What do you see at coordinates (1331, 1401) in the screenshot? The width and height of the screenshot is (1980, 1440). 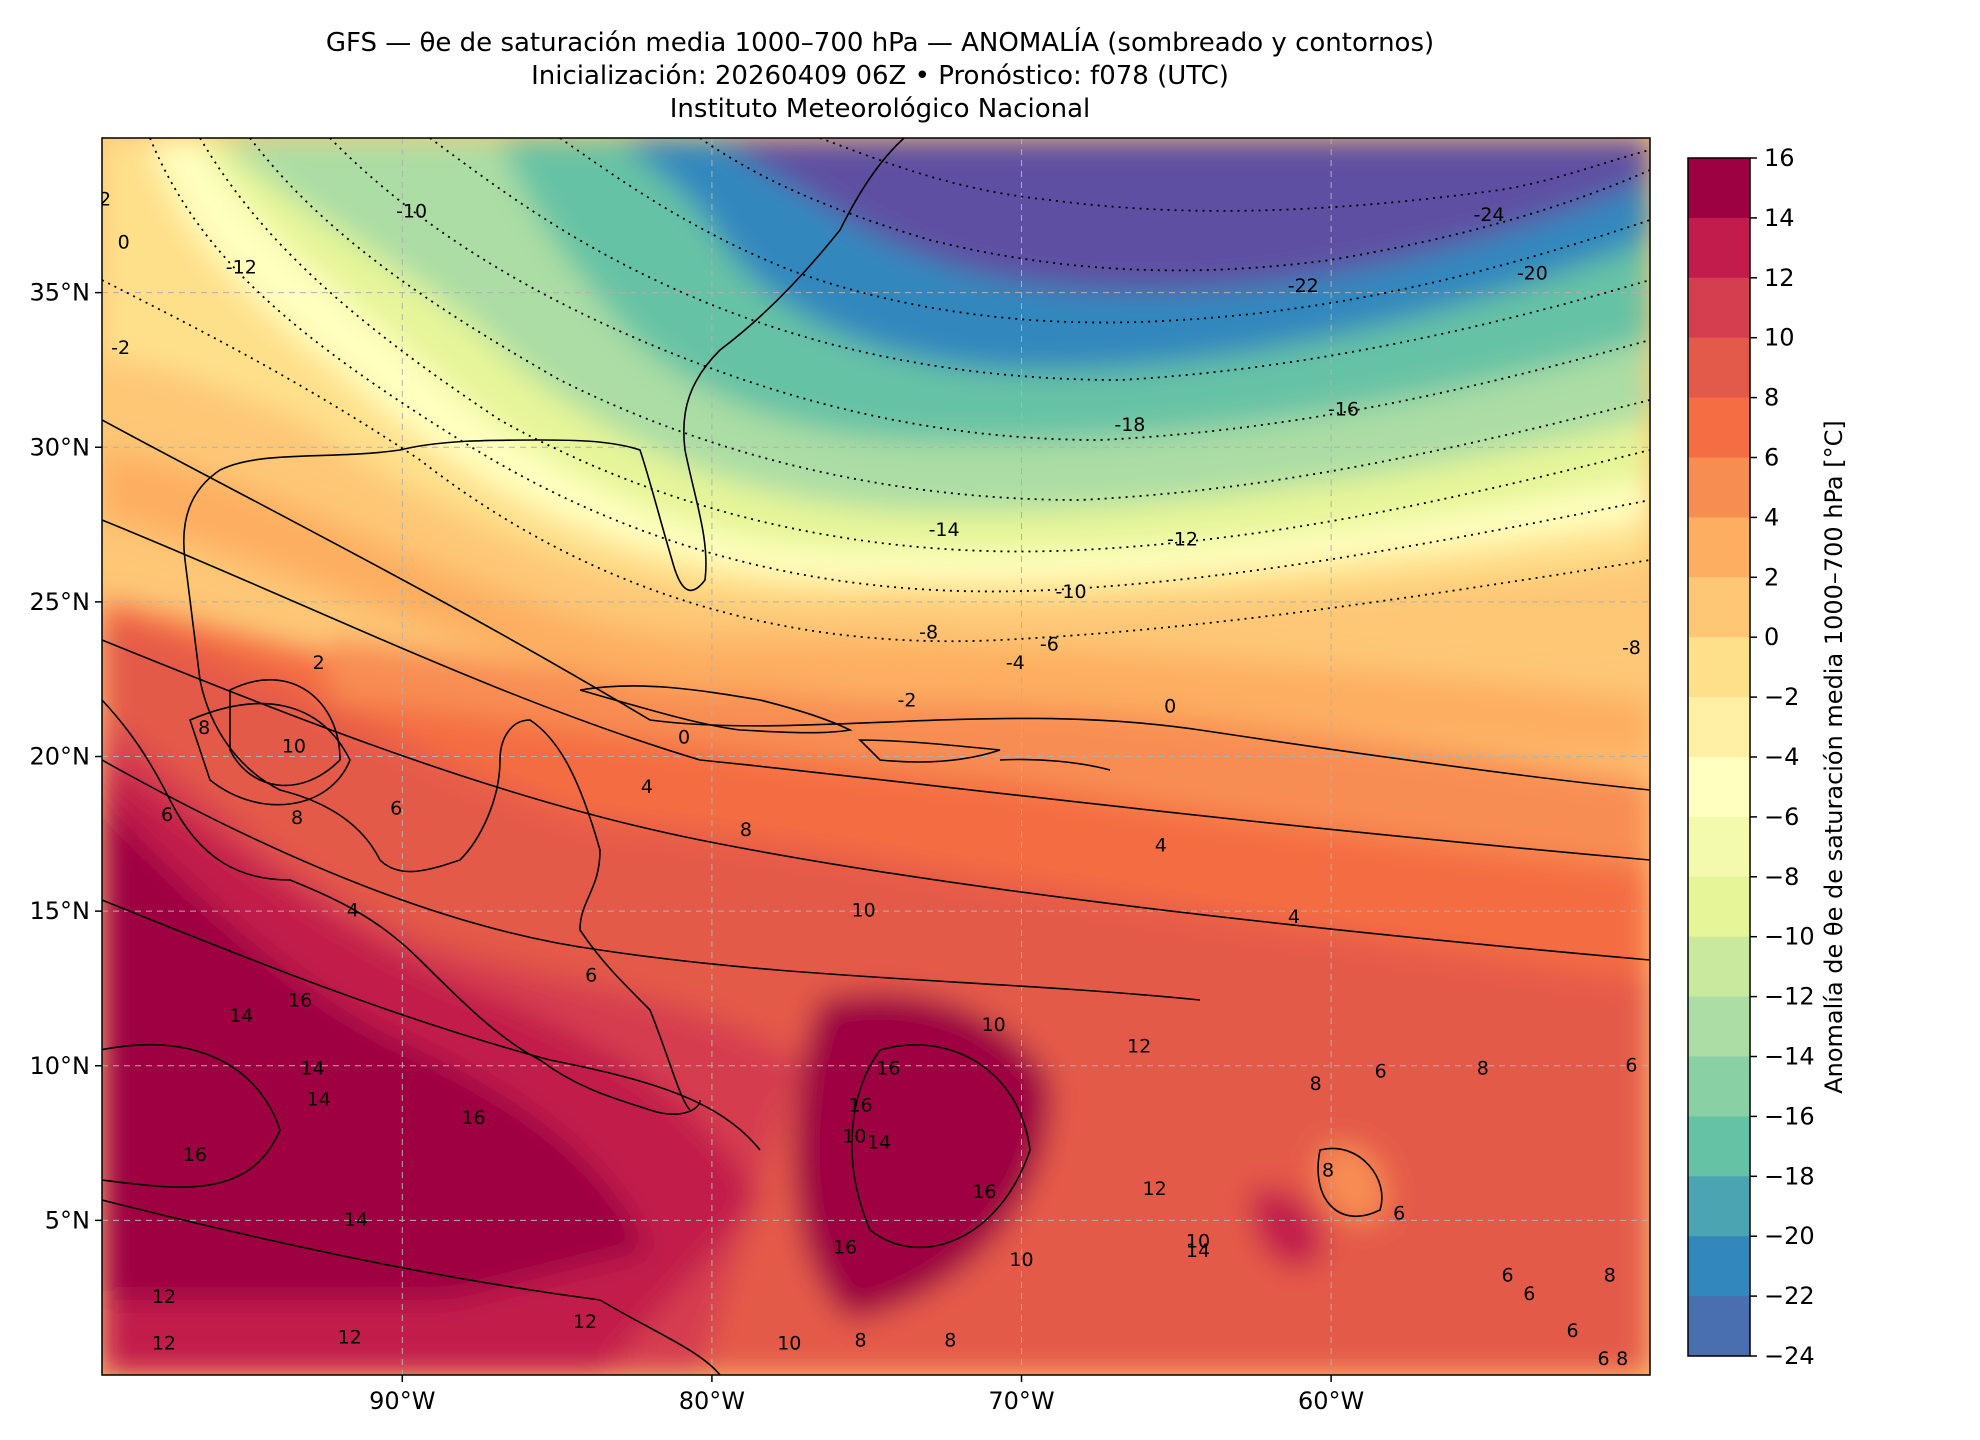 I see `lon-tick-label: 60°W` at bounding box center [1331, 1401].